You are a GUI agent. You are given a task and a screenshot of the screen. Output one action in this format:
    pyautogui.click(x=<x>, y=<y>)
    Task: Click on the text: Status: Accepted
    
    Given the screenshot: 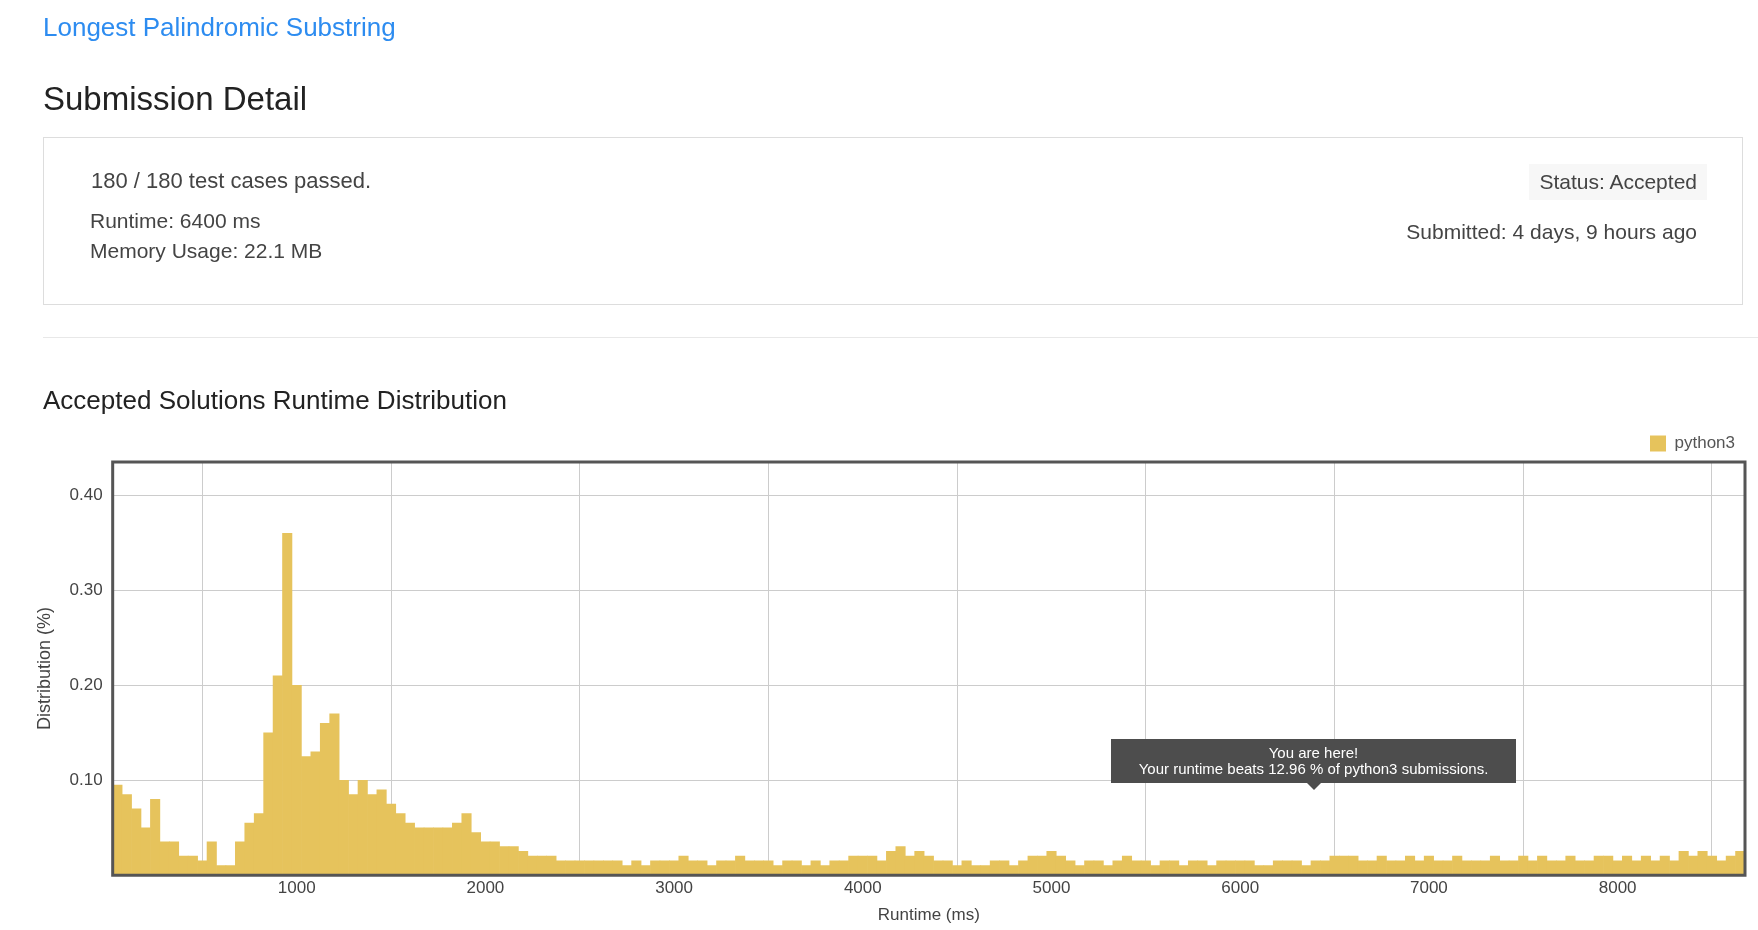 What is the action you would take?
    pyautogui.click(x=1618, y=182)
    